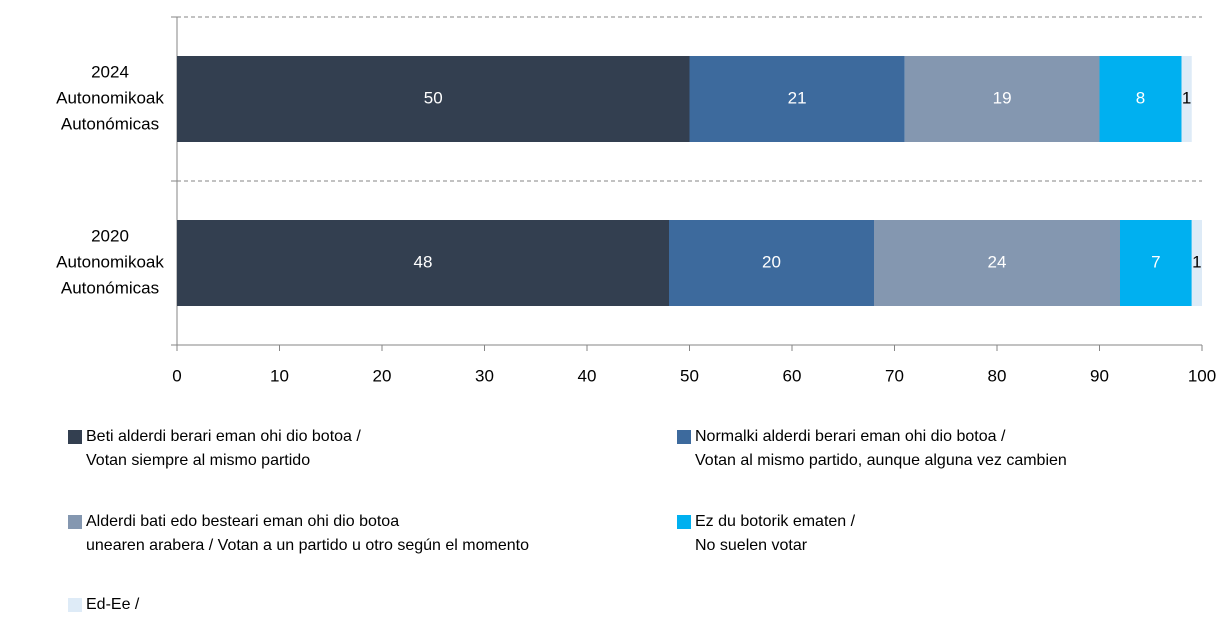 This screenshot has width=1222, height=620. I want to click on data-label: 48, so click(423, 261).